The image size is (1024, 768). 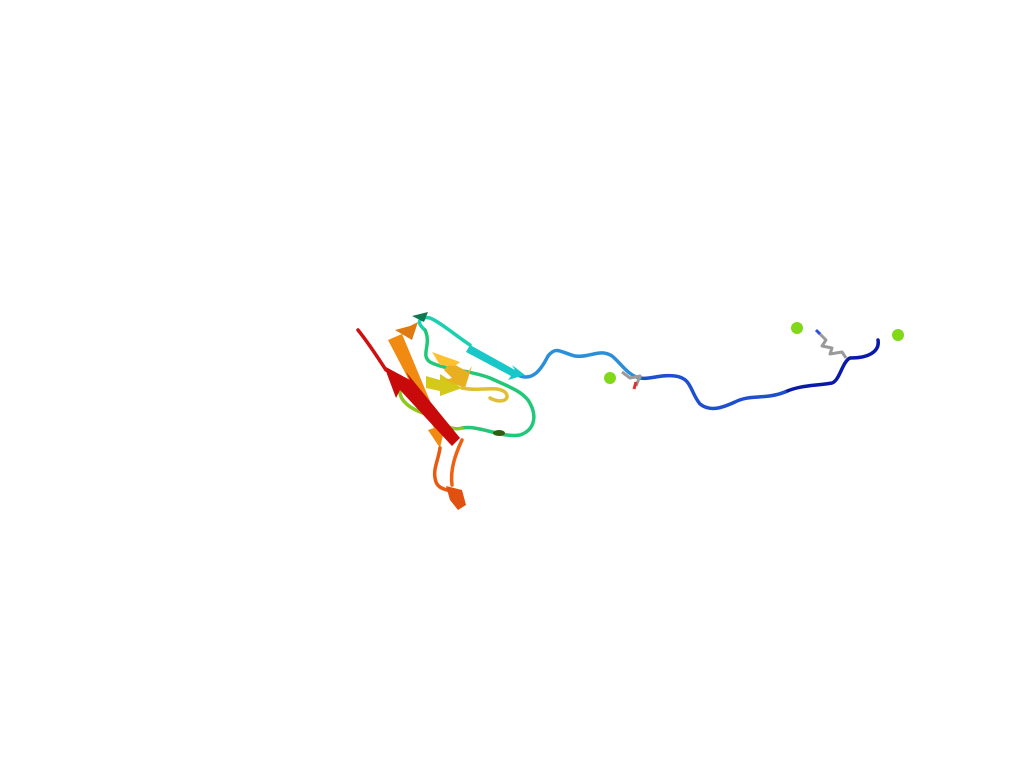 What do you see at coordinates (712, 392) in the screenshot?
I see `coil-blue` at bounding box center [712, 392].